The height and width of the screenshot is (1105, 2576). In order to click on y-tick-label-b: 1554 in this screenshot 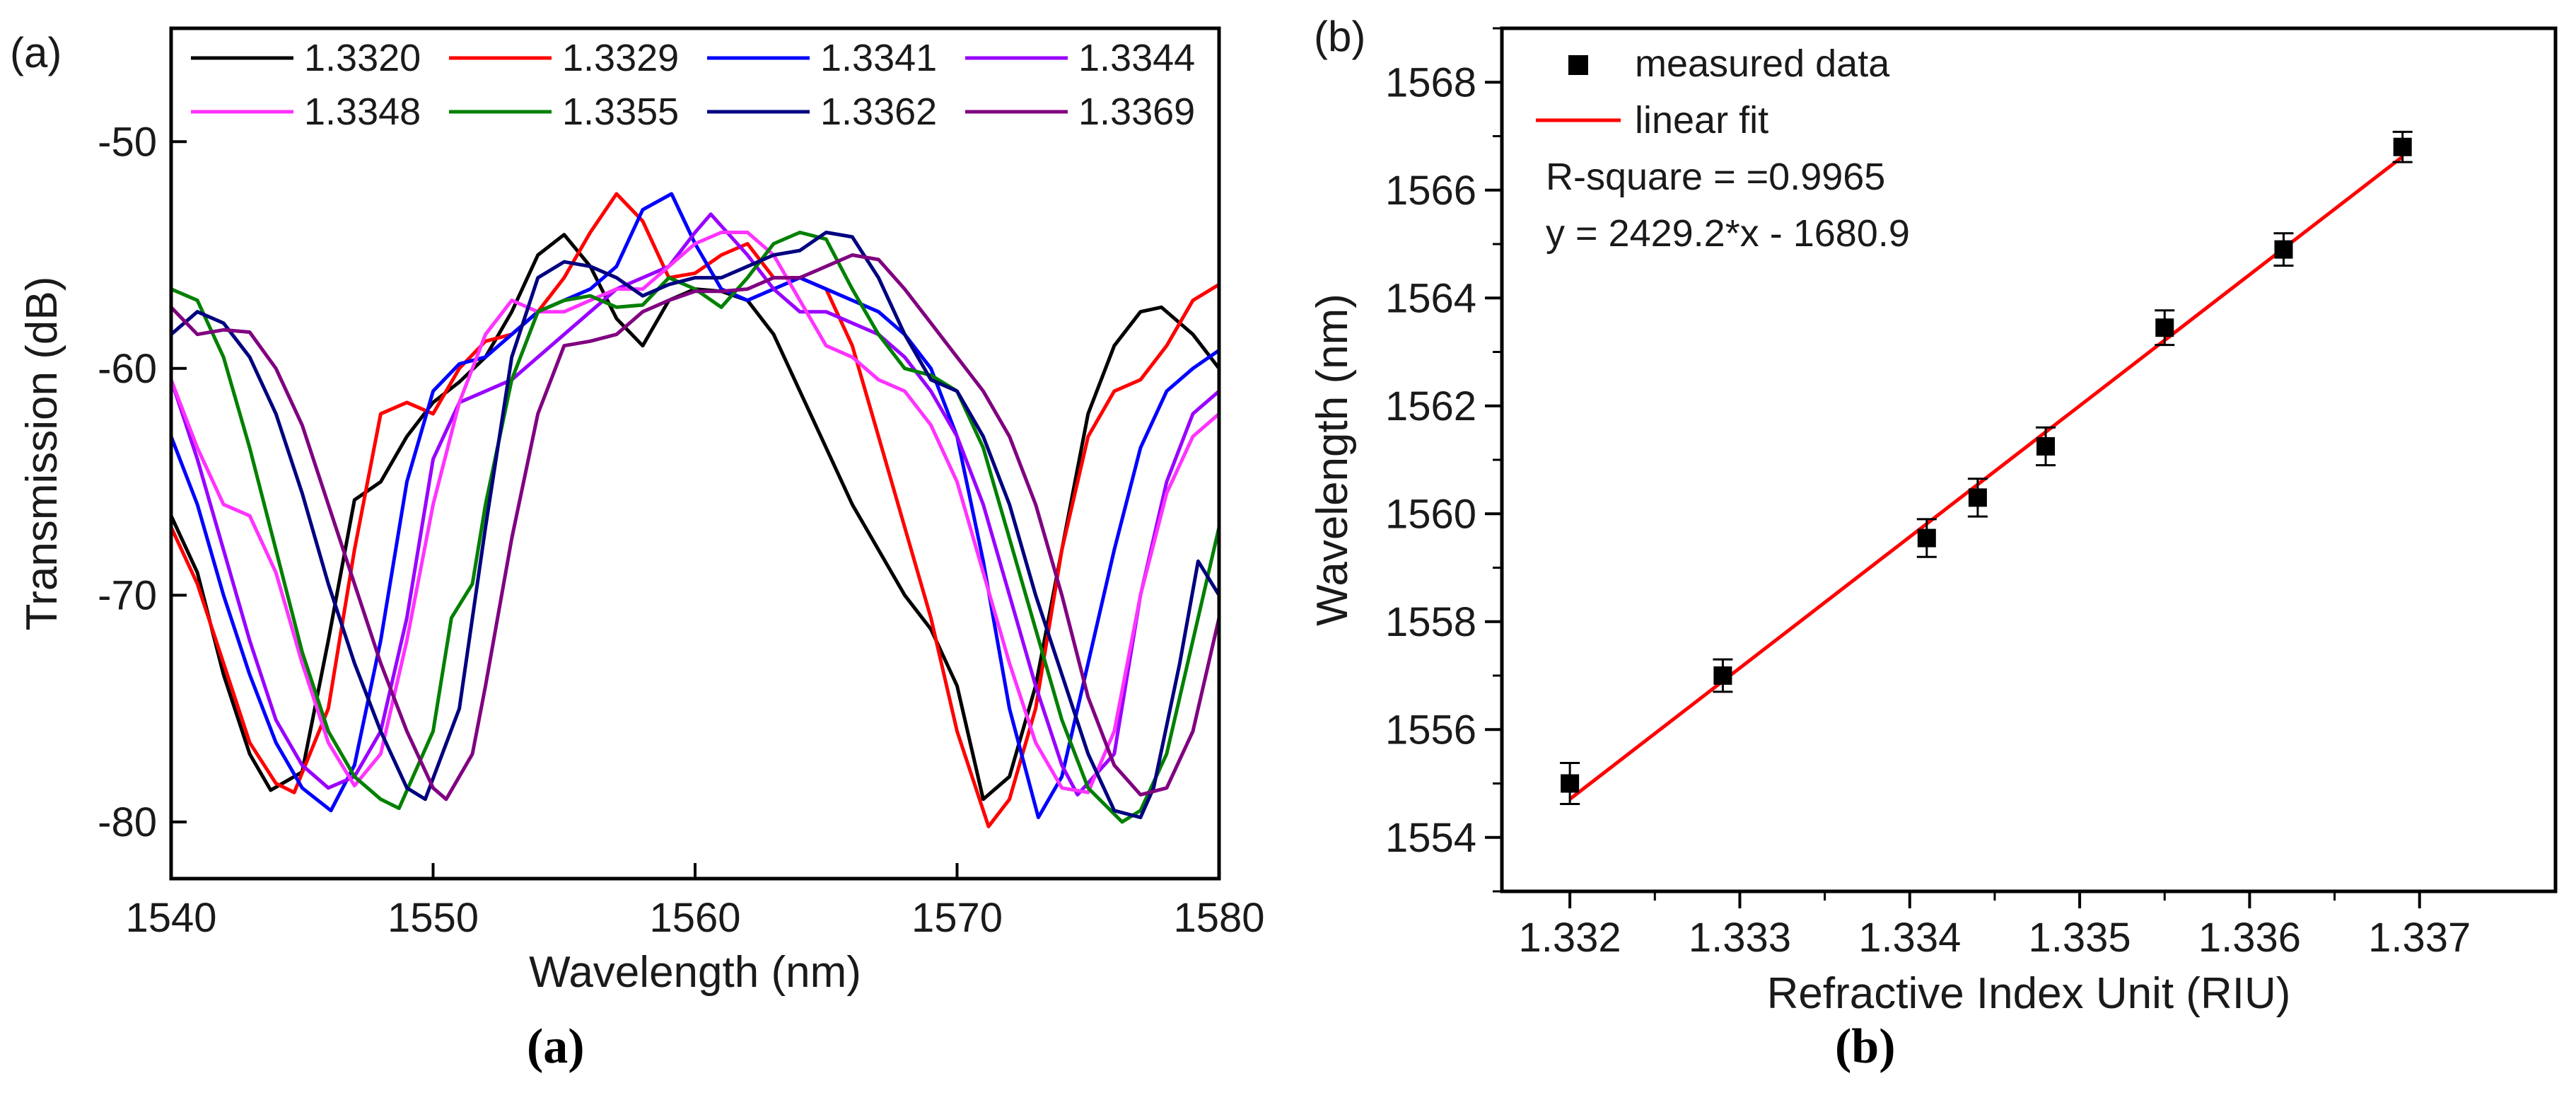, I will do `click(1430, 838)`.